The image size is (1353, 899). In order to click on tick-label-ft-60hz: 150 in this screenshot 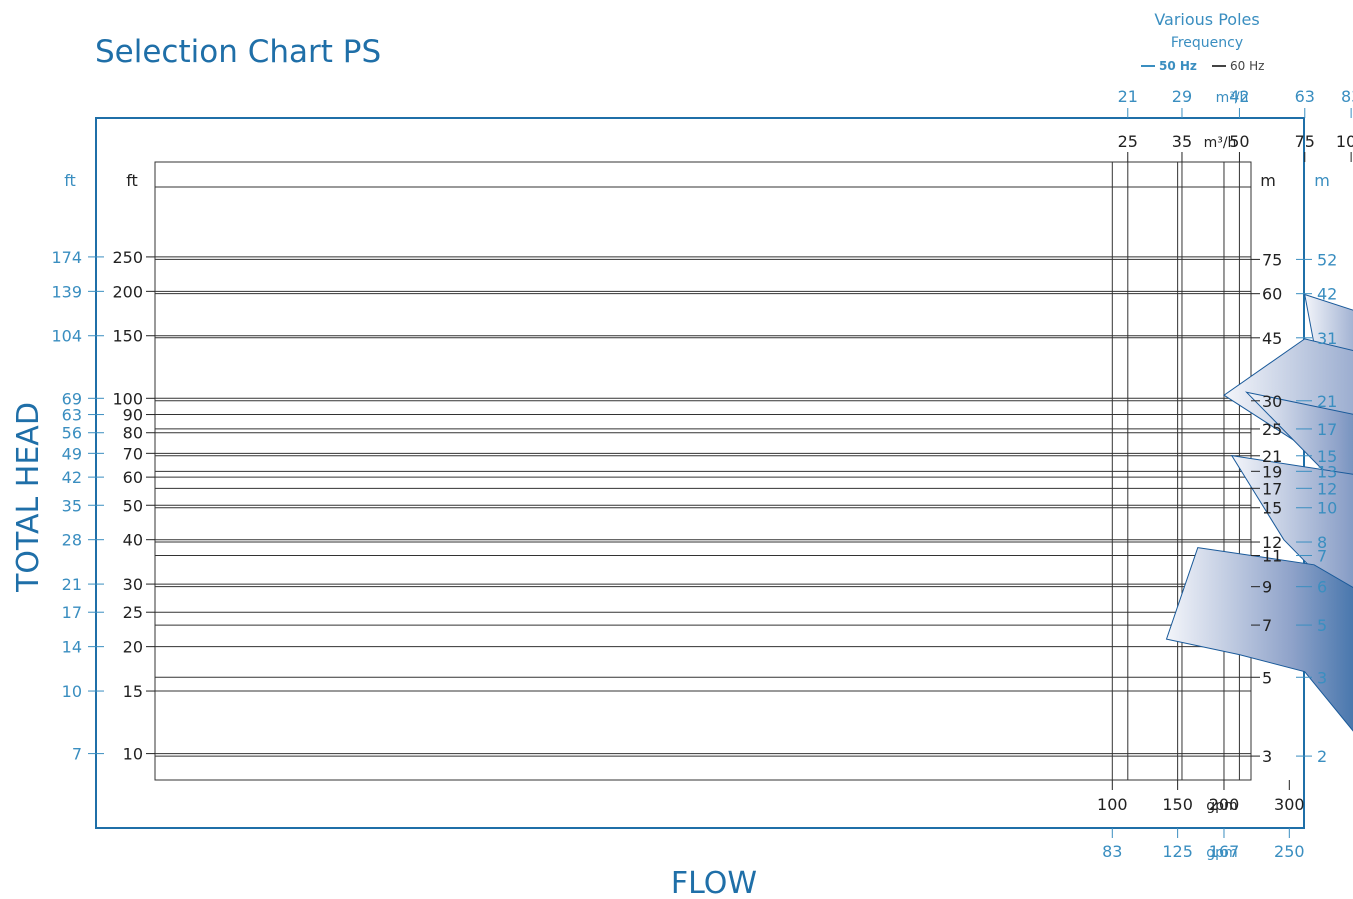, I will do `click(127, 336)`.